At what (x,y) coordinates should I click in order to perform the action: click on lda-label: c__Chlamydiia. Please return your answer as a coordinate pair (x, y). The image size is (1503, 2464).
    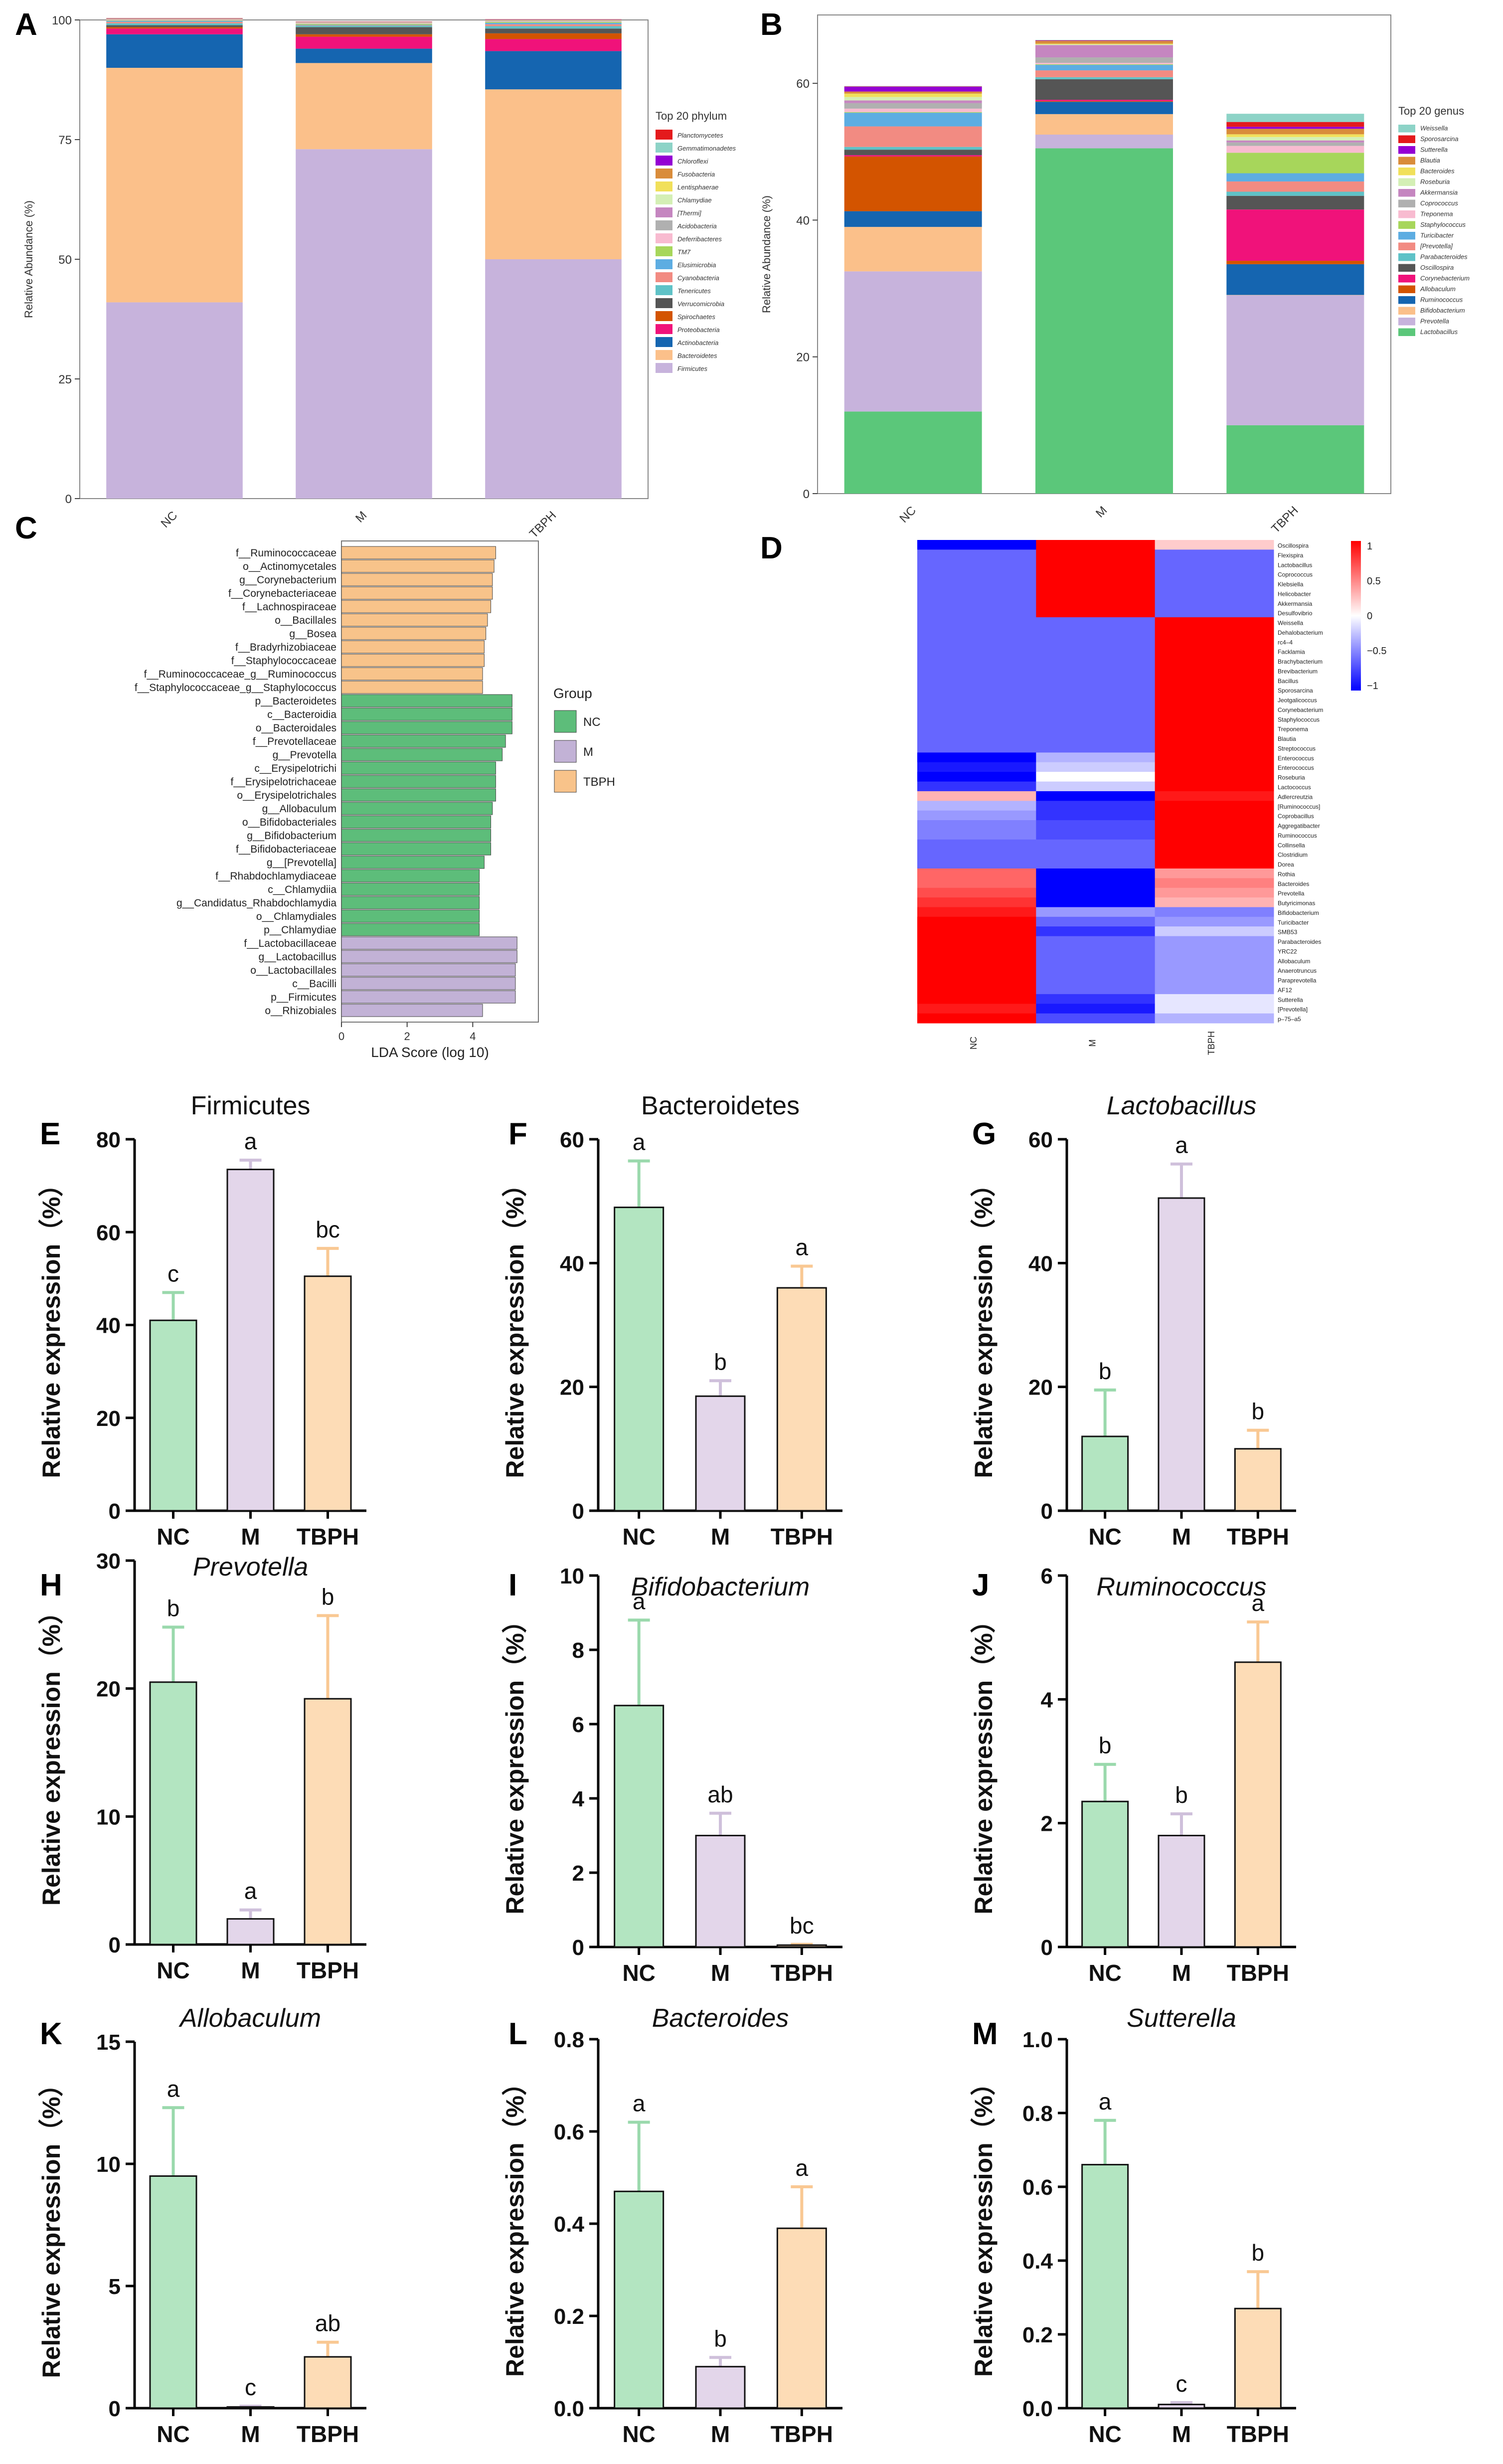
    Looking at the image, I should click on (302, 890).